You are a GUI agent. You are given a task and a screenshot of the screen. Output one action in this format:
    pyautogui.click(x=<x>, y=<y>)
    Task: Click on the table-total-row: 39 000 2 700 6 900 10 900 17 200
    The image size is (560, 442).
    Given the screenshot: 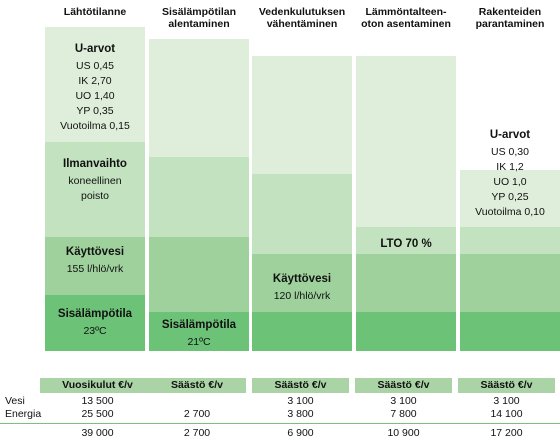 What is the action you would take?
    pyautogui.click(x=280, y=433)
    